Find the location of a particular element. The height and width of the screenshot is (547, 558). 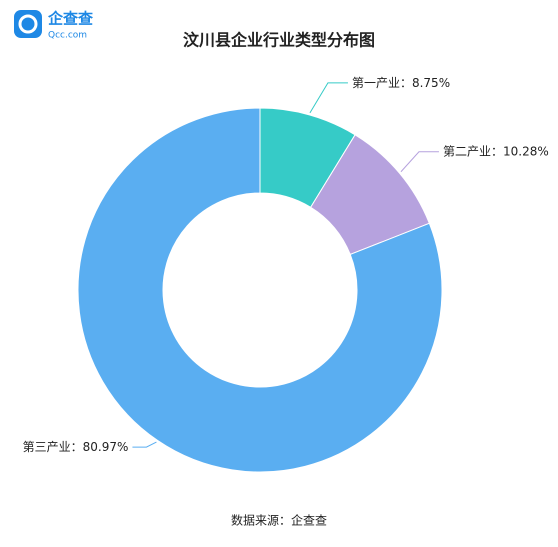

logo-glyph is located at coordinates (28, 24).